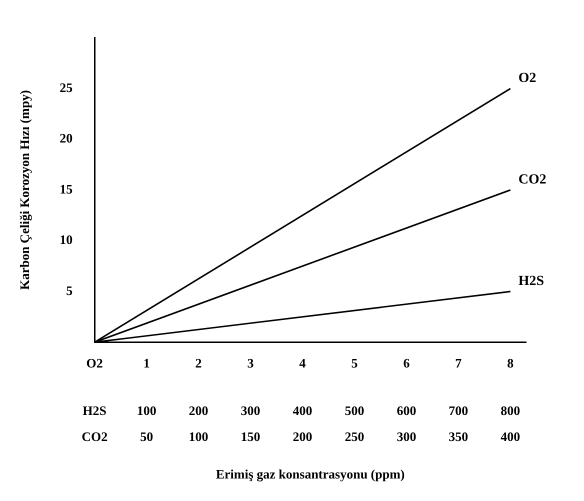 This screenshot has height=501, width=584. Describe the element at coordinates (532, 180) in the screenshot. I see `series-label: CO2` at that location.